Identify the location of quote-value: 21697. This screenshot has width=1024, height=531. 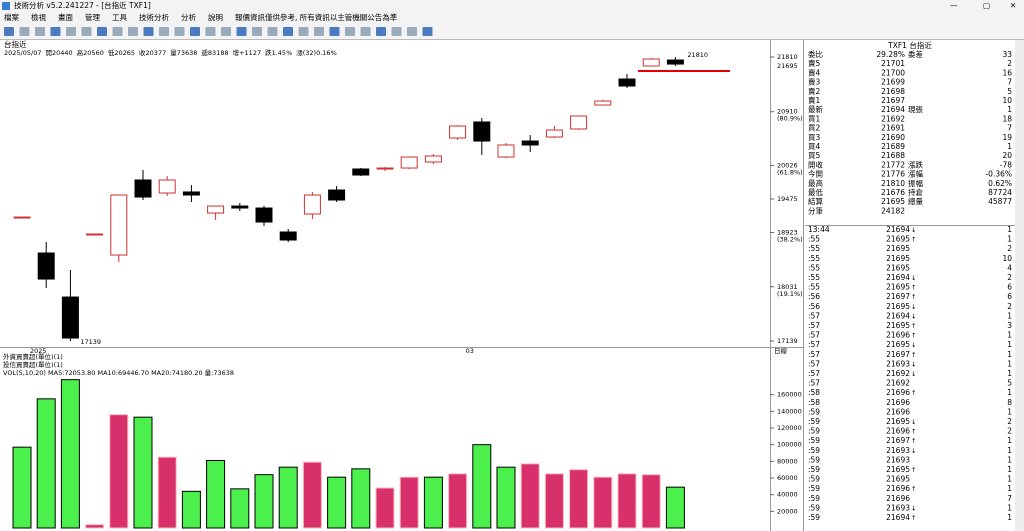
(893, 100).